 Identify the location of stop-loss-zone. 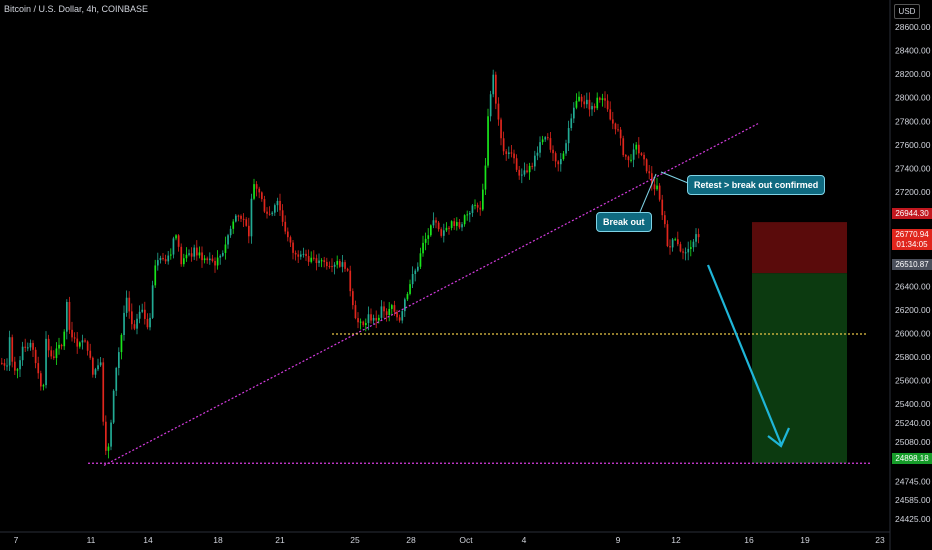
(799, 248).